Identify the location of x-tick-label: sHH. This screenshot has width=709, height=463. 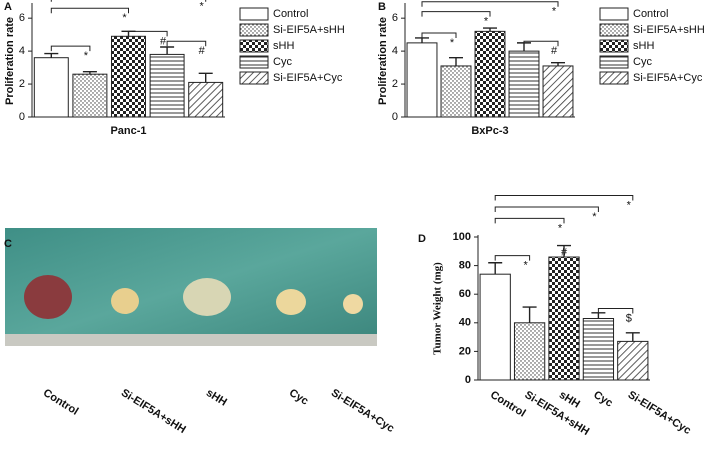
(569, 400).